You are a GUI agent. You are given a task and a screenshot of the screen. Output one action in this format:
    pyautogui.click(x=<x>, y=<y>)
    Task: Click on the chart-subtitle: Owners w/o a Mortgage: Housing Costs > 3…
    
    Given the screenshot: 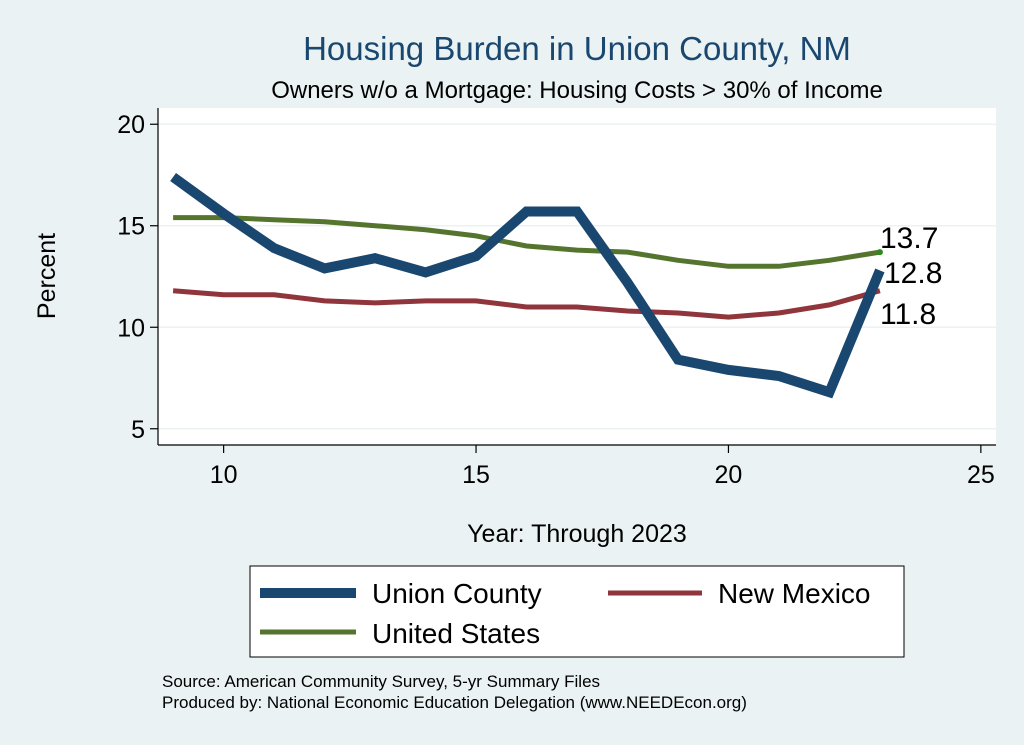 What is the action you would take?
    pyautogui.click(x=577, y=90)
    